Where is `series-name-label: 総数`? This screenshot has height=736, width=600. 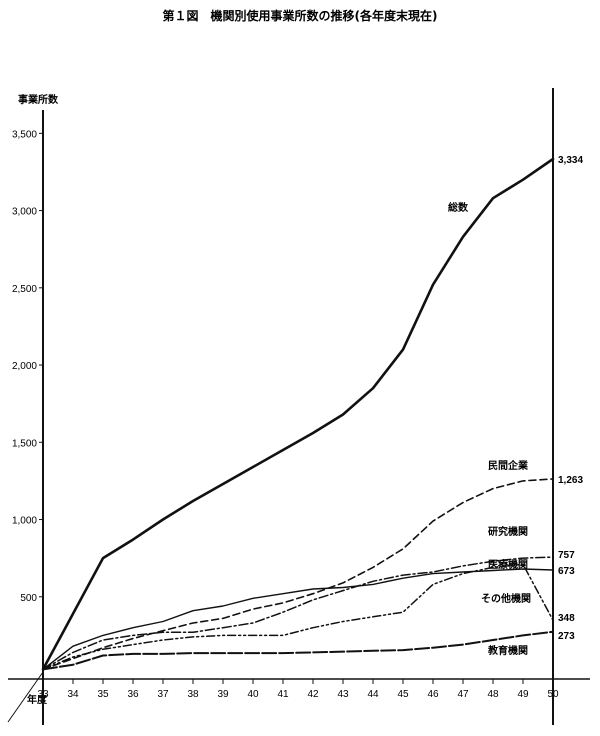 series-name-label: 総数 is located at coordinates (458, 207).